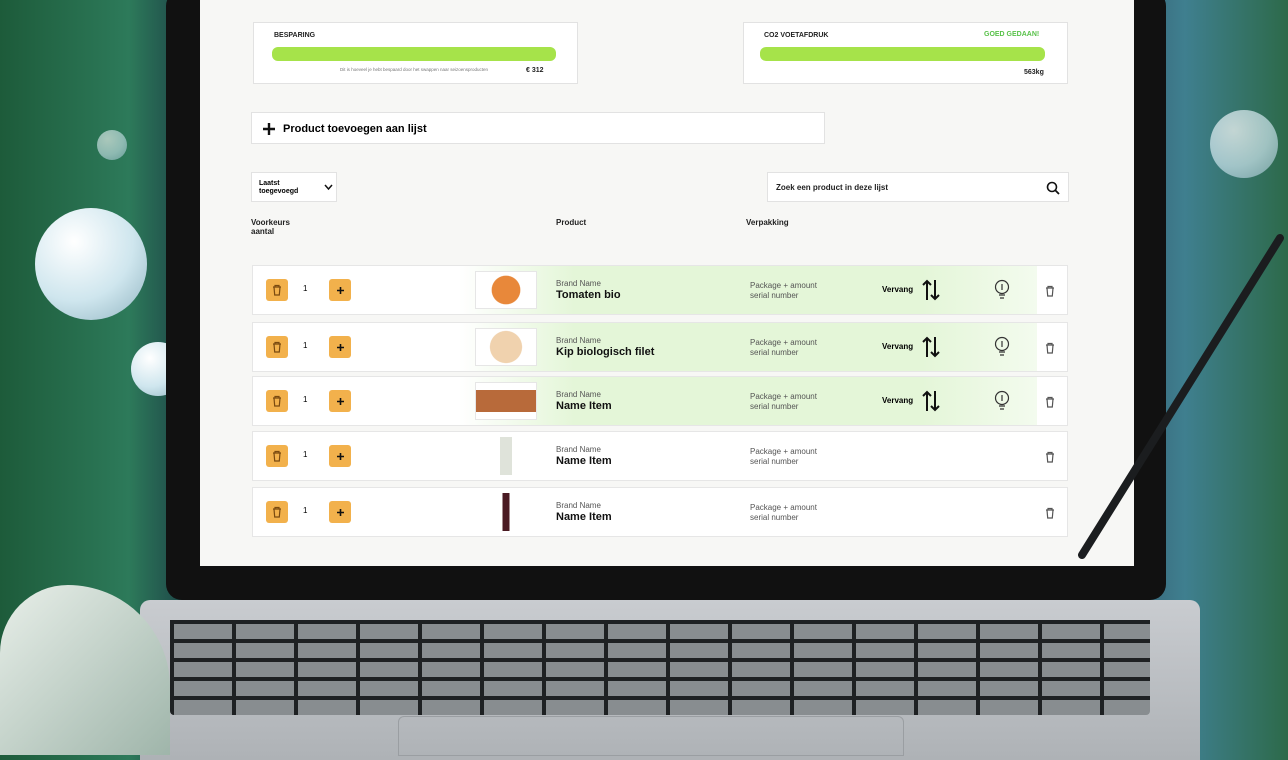 The height and width of the screenshot is (760, 1288). Describe the element at coordinates (535, 70) in the screenshot. I see `card-amount: € 312` at that location.